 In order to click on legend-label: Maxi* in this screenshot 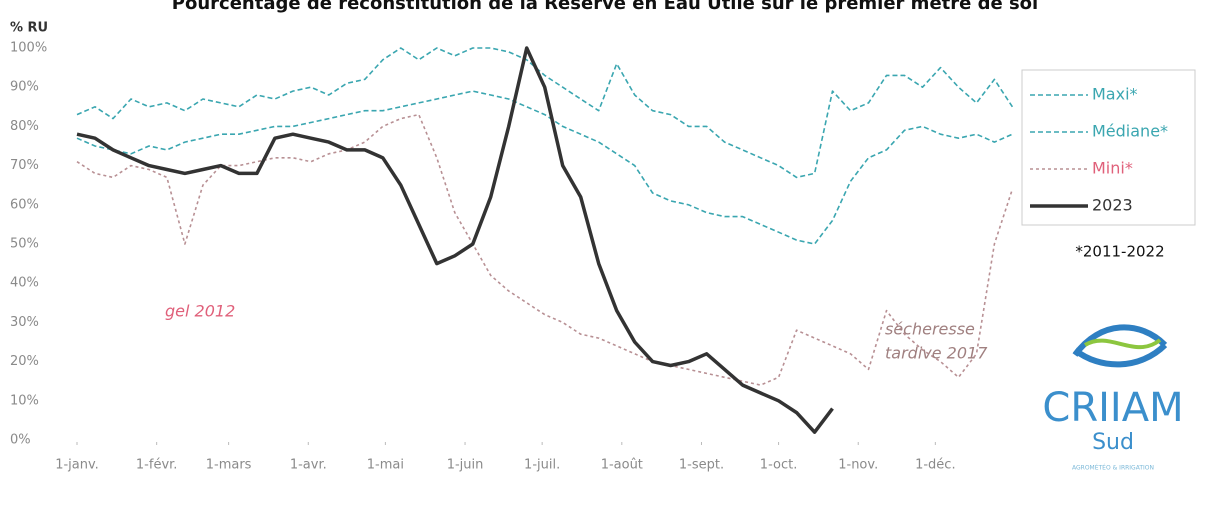, I will do `click(1115, 94)`.